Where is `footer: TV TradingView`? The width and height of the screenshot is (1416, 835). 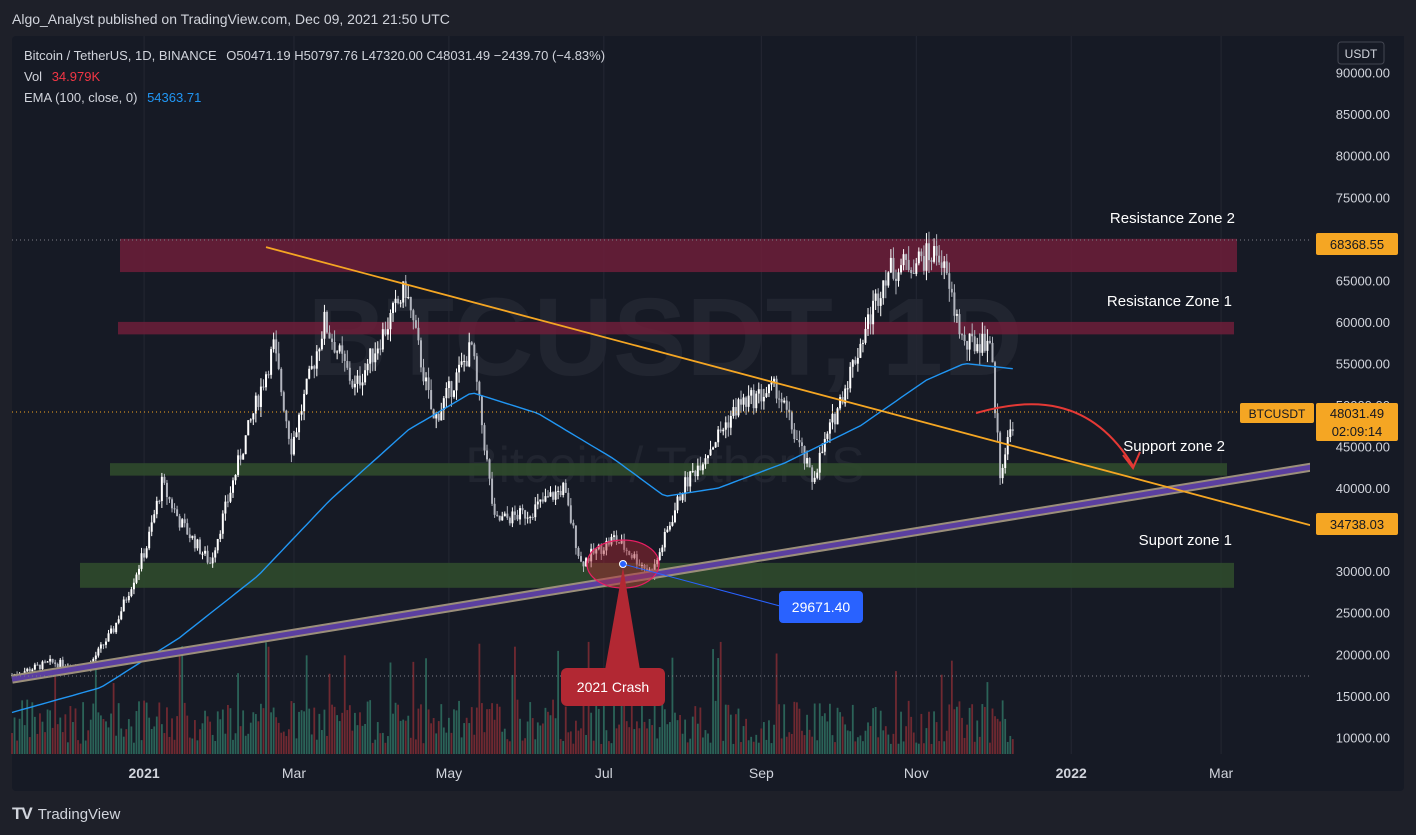
footer: TV TradingView is located at coordinates (66, 814).